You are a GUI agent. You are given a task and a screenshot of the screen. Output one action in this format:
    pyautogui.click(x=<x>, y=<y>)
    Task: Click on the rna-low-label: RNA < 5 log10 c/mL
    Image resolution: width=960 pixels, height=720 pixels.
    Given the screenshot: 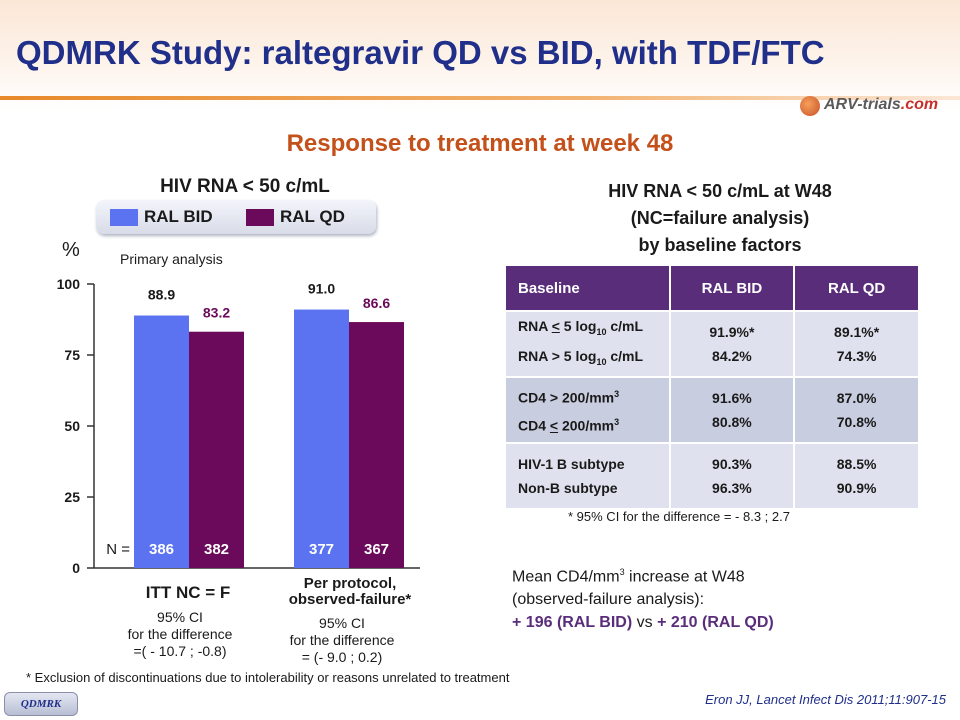 What is the action you would take?
    pyautogui.click(x=581, y=327)
    